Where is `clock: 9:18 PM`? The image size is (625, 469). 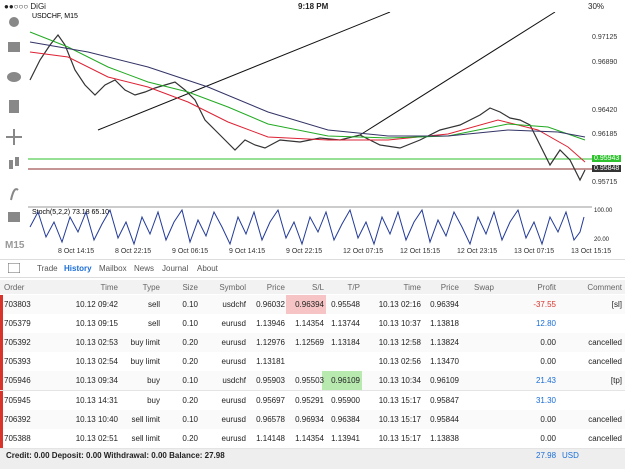
clock: 9:18 PM is located at coordinates (313, 6).